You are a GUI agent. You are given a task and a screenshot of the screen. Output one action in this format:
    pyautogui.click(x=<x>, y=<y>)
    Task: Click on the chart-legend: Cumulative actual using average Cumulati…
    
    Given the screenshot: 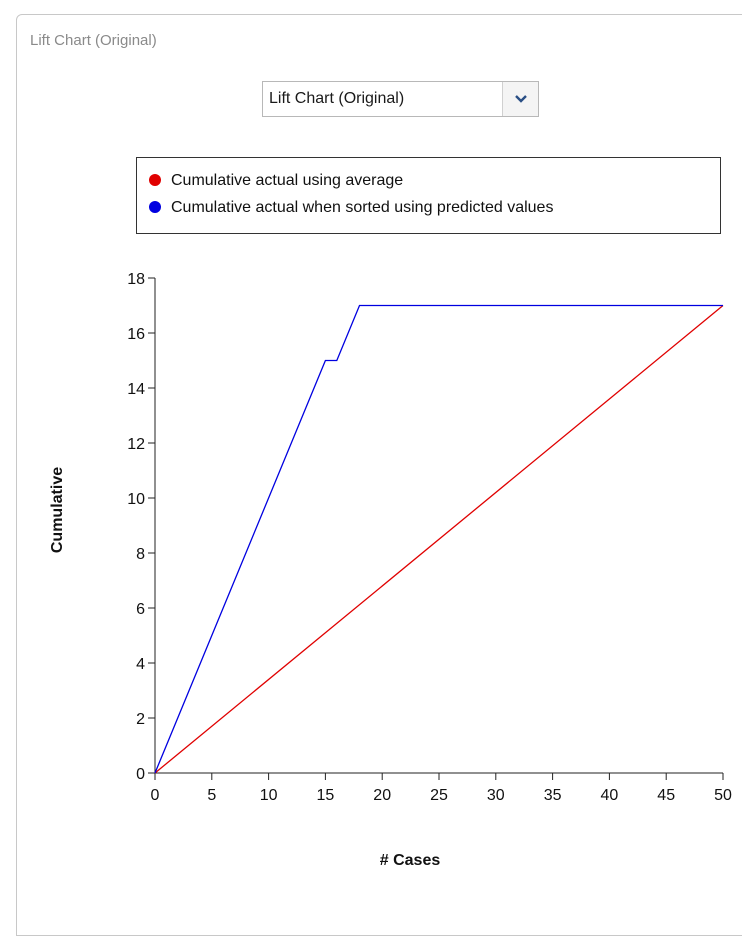 What is the action you would take?
    pyautogui.click(x=428, y=195)
    